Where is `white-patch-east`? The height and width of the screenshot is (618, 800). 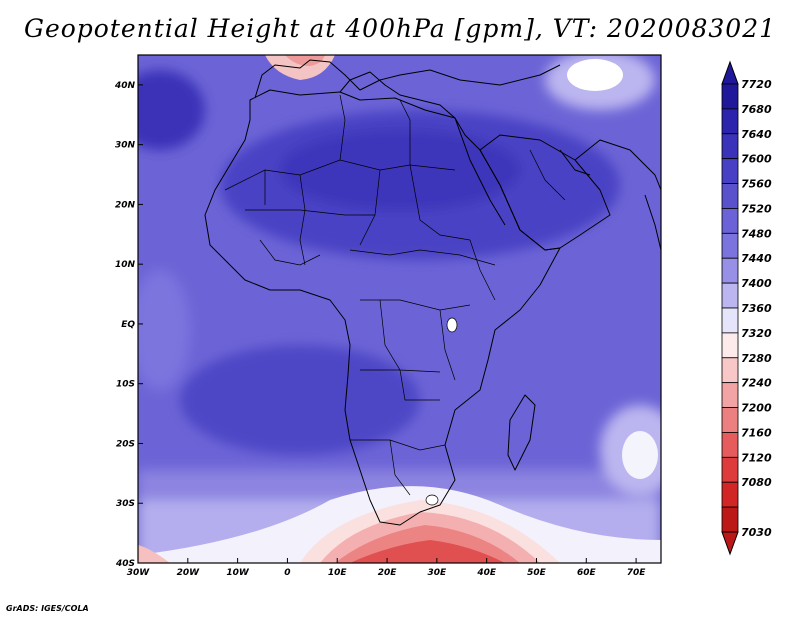
white-patch-east is located at coordinates (640, 455).